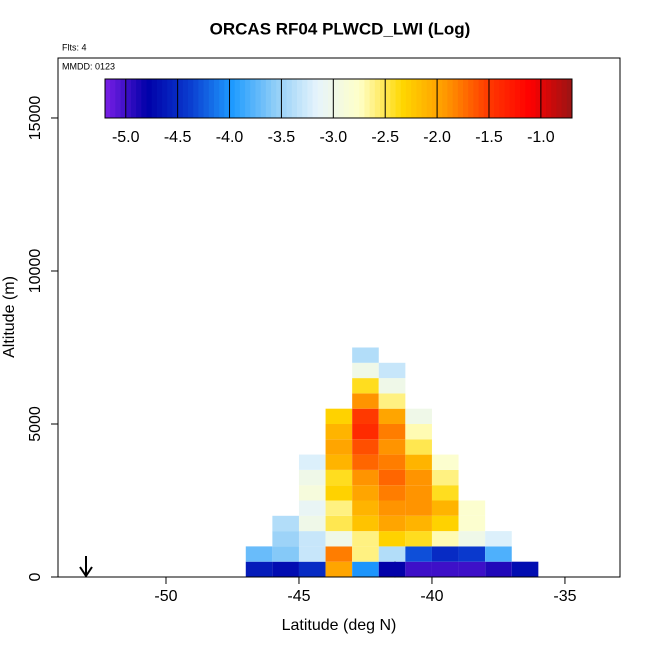 This screenshot has height=655, width=650. What do you see at coordinates (74, 47) in the screenshot?
I see `annotation: Flts: 4` at bounding box center [74, 47].